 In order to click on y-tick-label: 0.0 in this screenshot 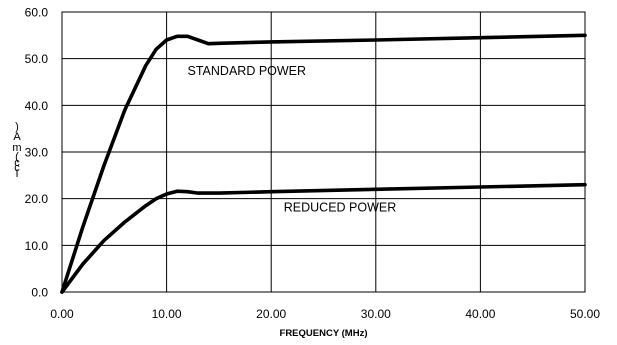, I will do `click(39, 293)`.